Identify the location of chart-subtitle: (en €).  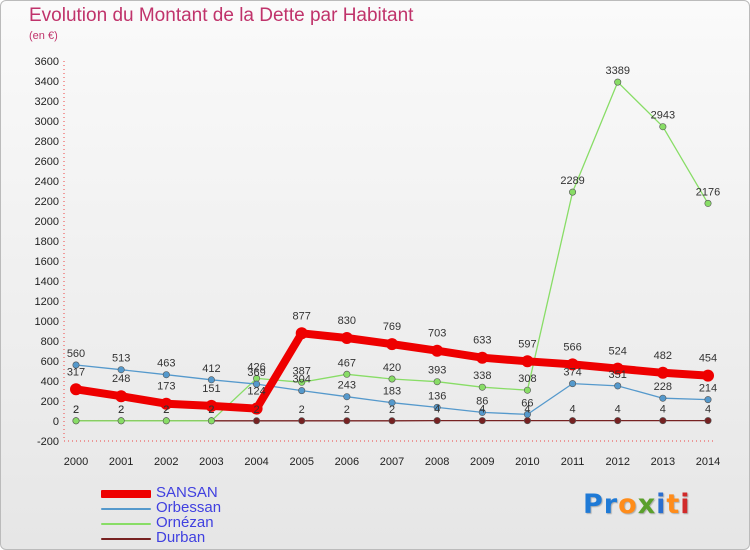
(43, 36).